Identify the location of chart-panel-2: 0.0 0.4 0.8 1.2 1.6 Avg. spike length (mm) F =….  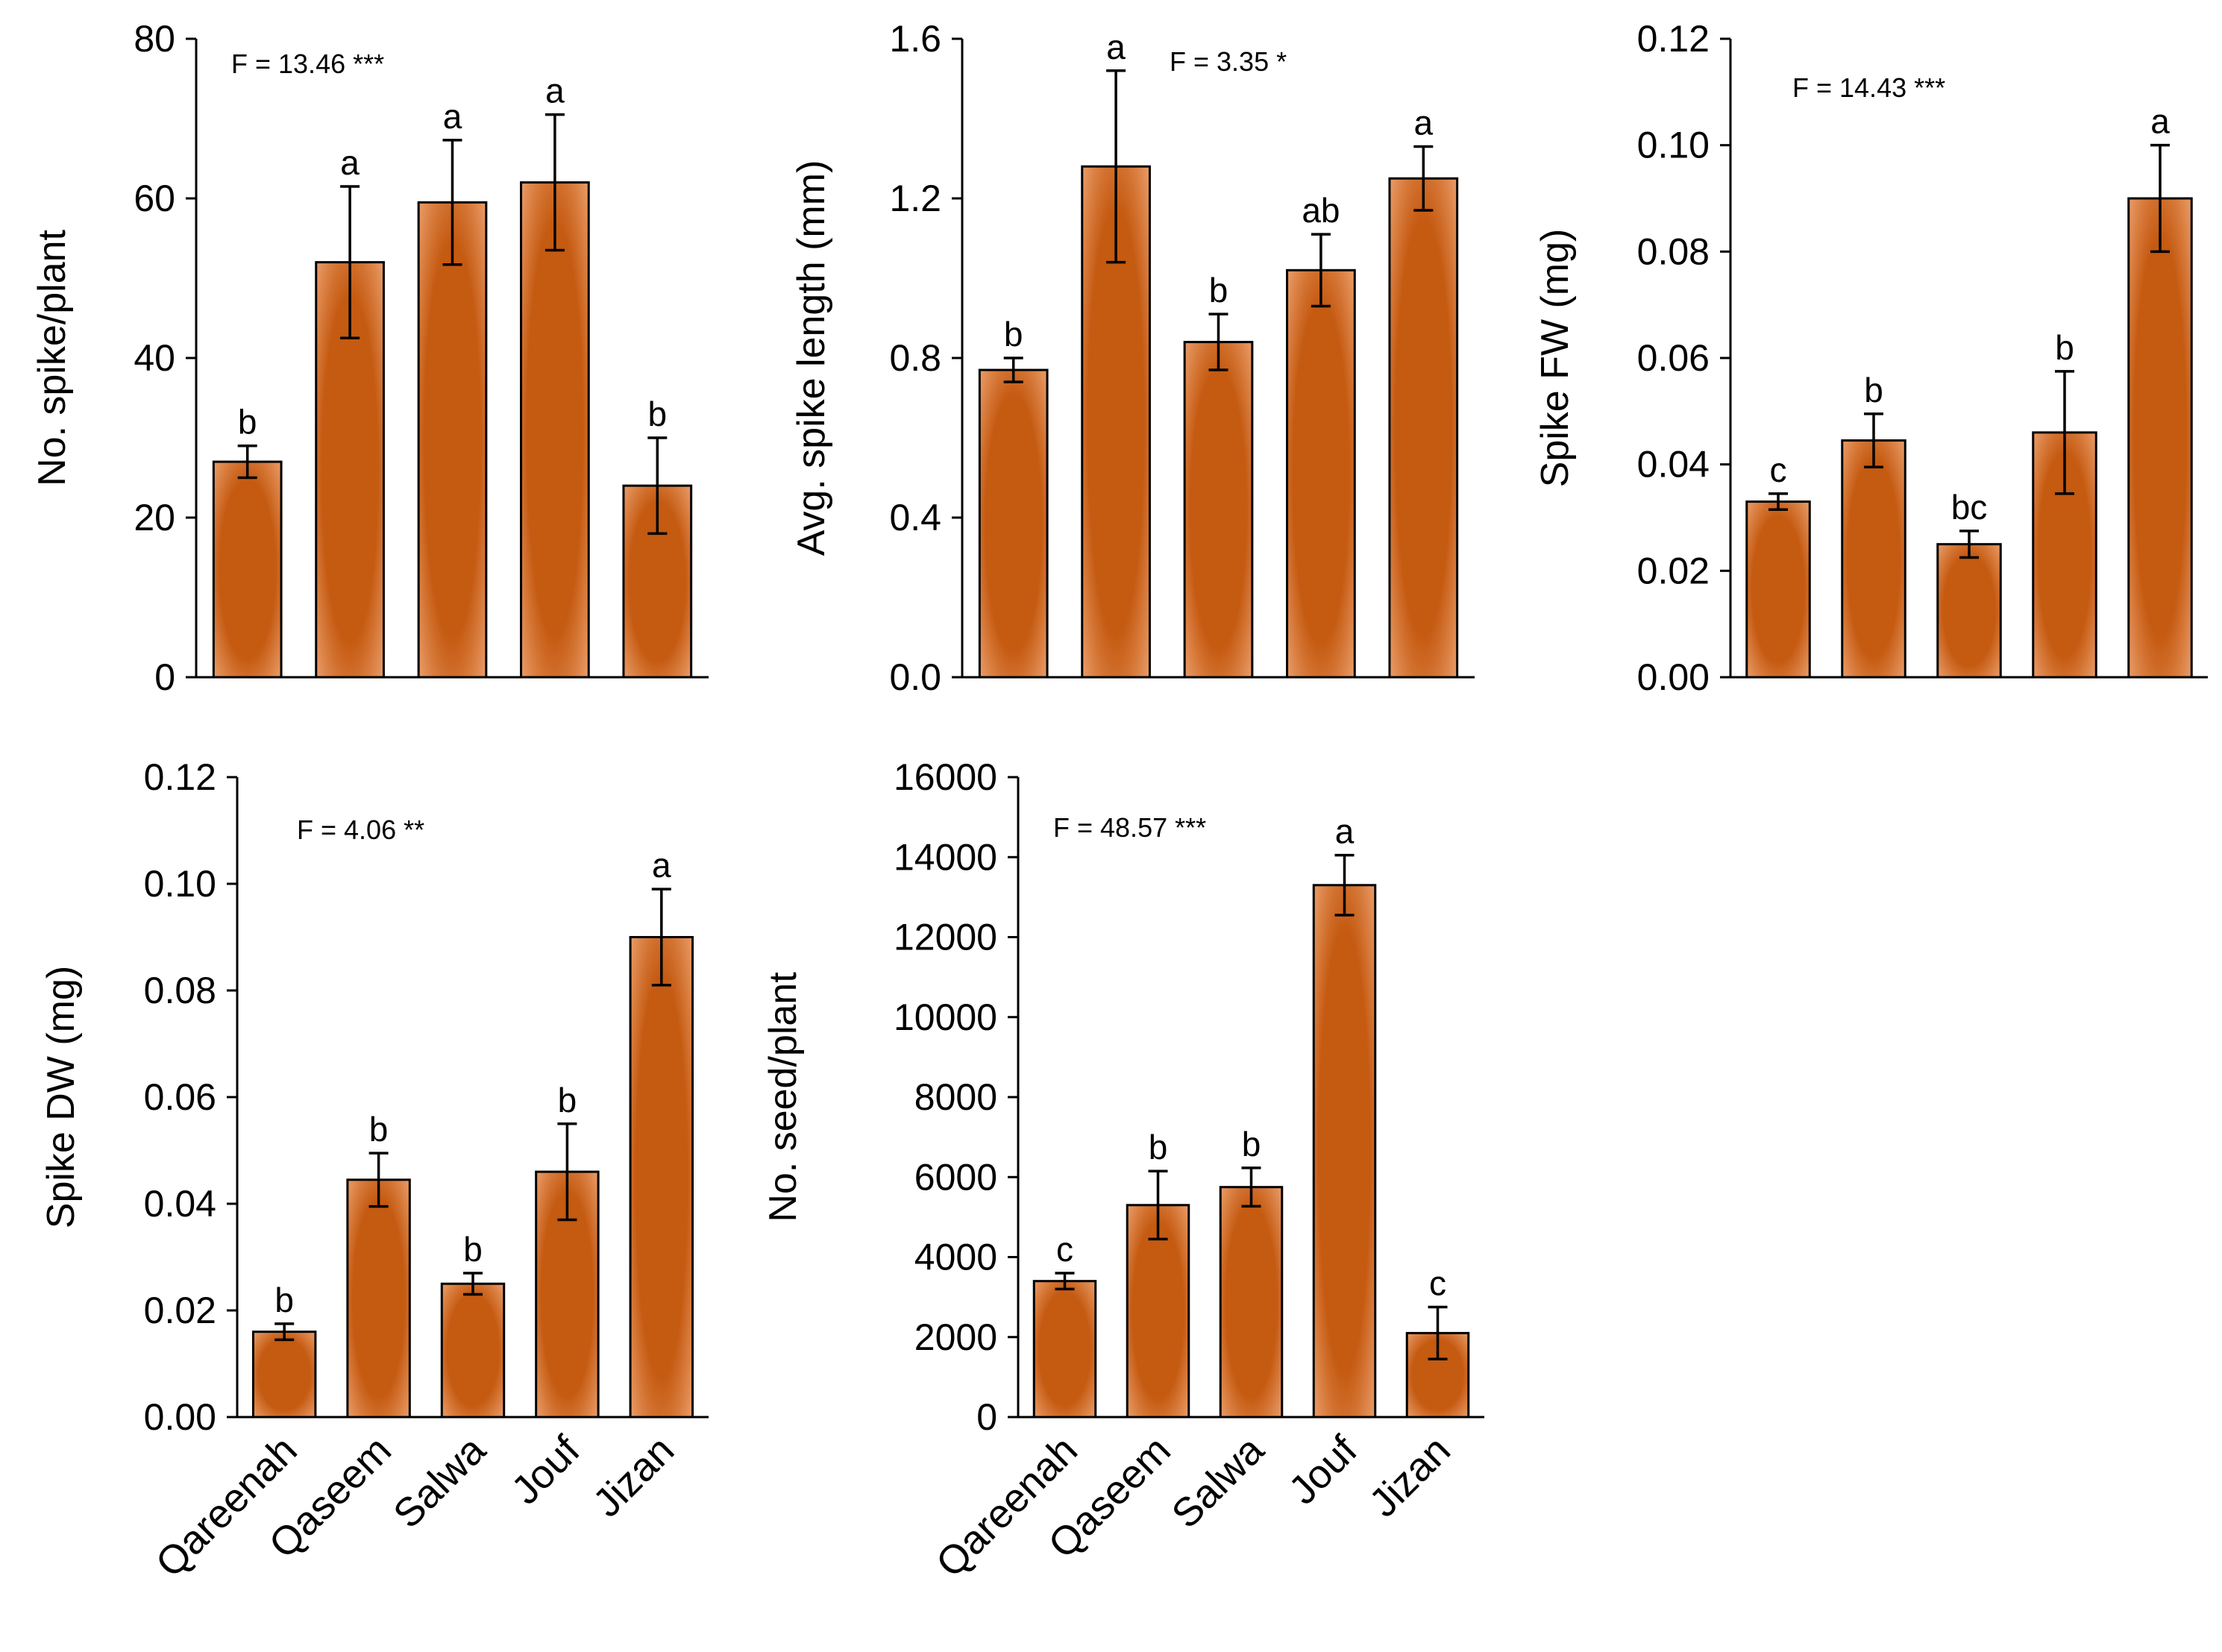
(1132, 358).